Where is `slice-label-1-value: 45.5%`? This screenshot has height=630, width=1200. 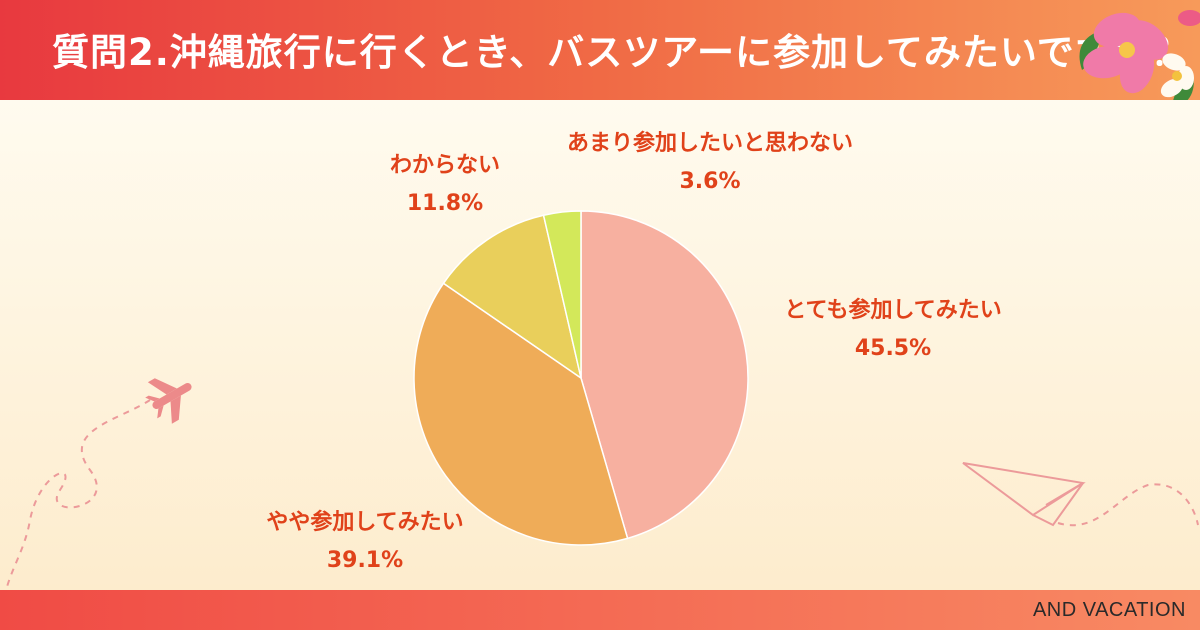 slice-label-1-value: 45.5% is located at coordinates (893, 348).